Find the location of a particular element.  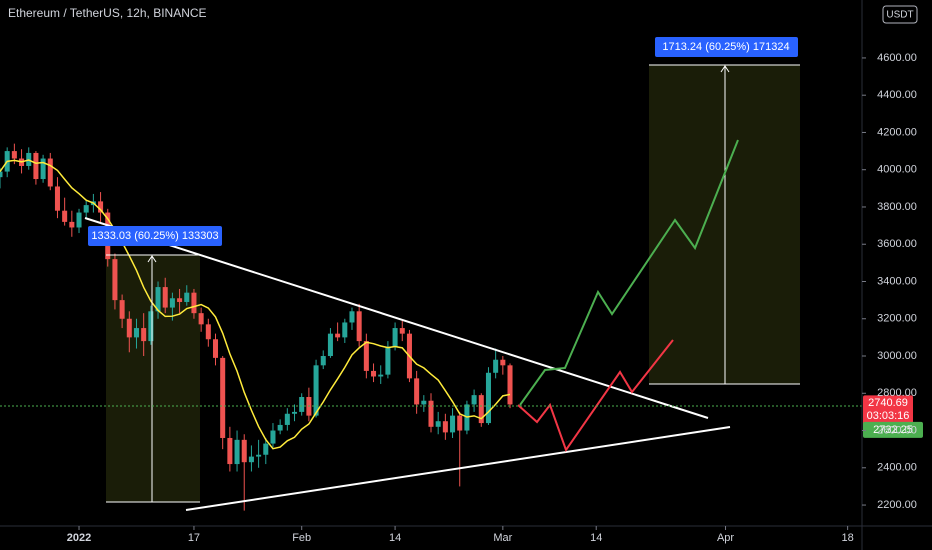

measure-label-bg is located at coordinates (155, 236).